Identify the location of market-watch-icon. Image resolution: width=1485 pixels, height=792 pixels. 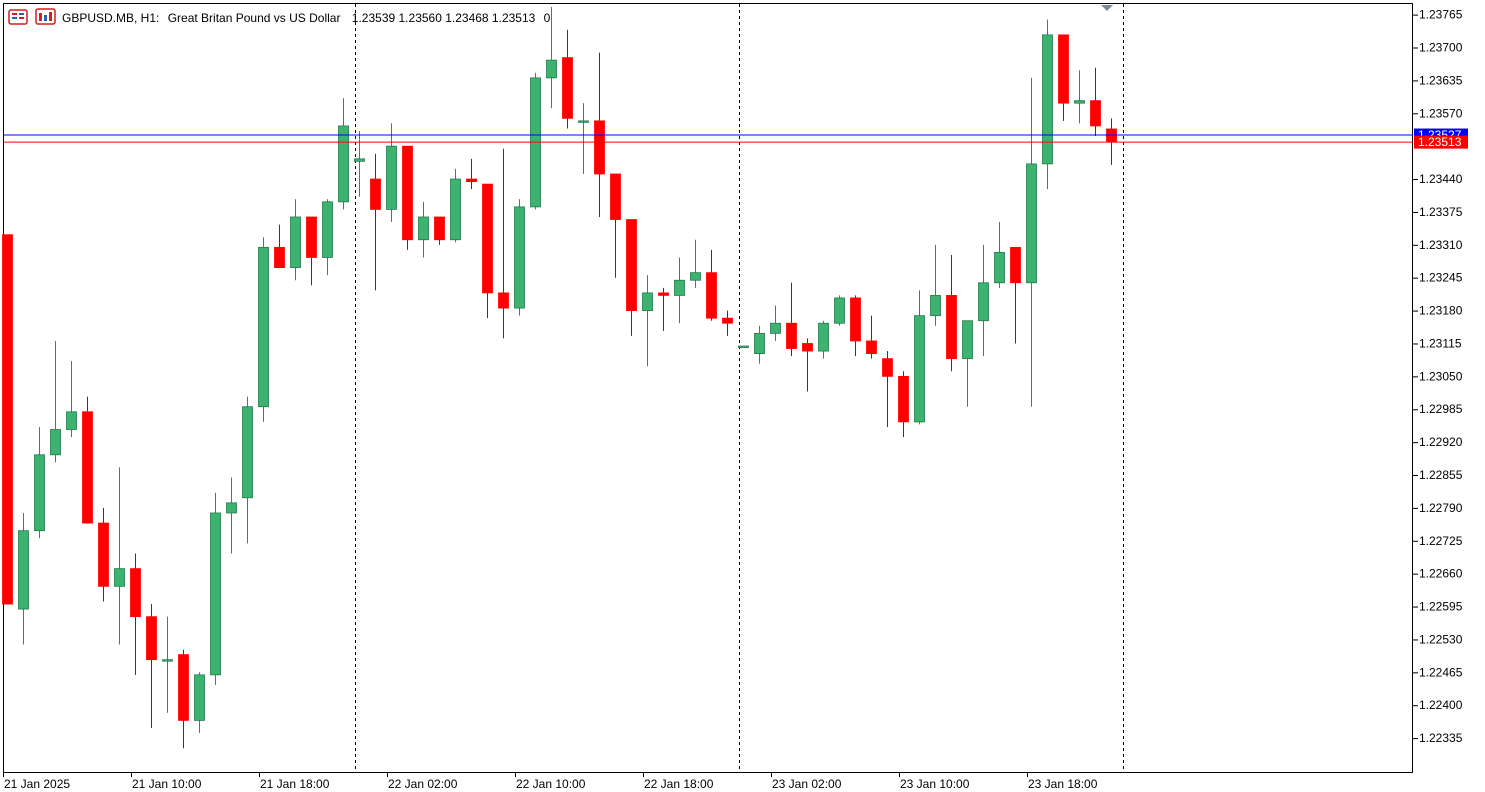
(45, 16).